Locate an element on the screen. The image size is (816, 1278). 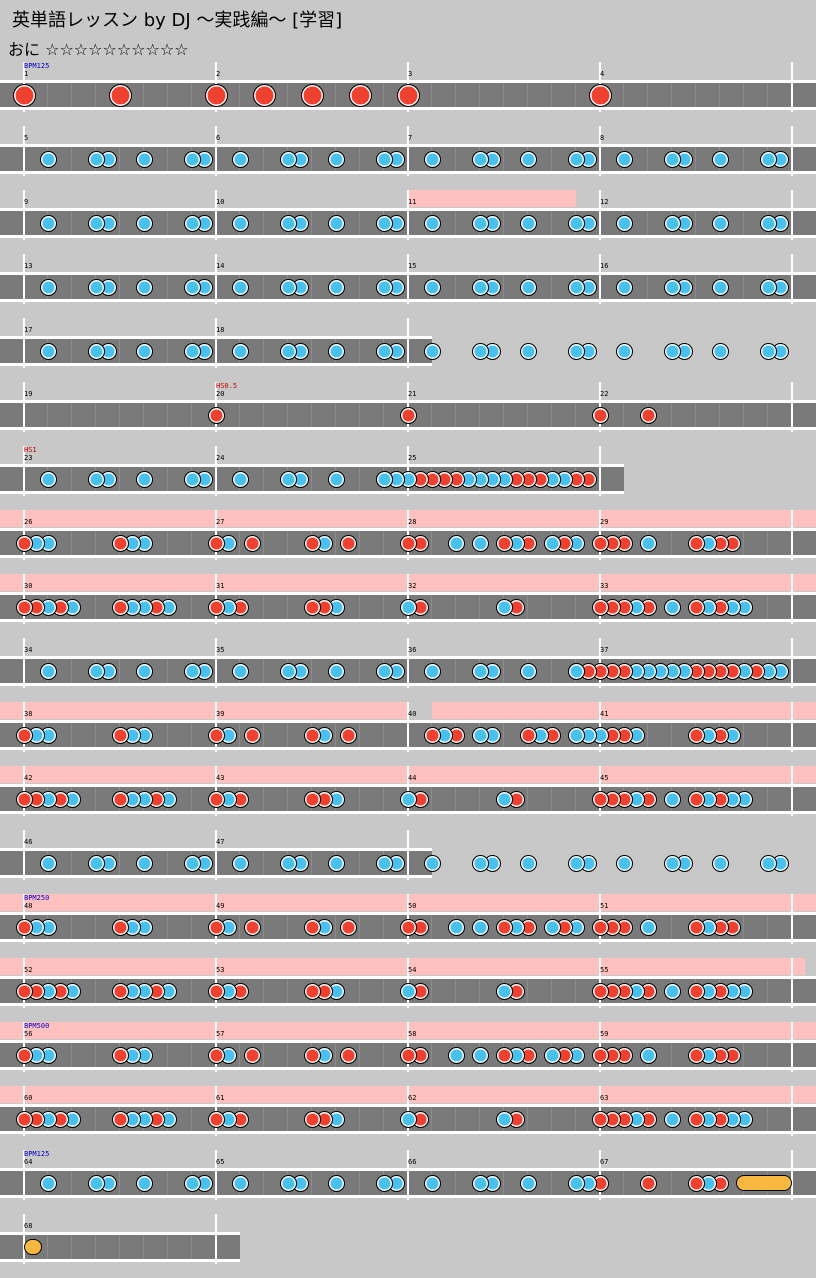
bar-number: 55 is located at coordinates (604, 970).